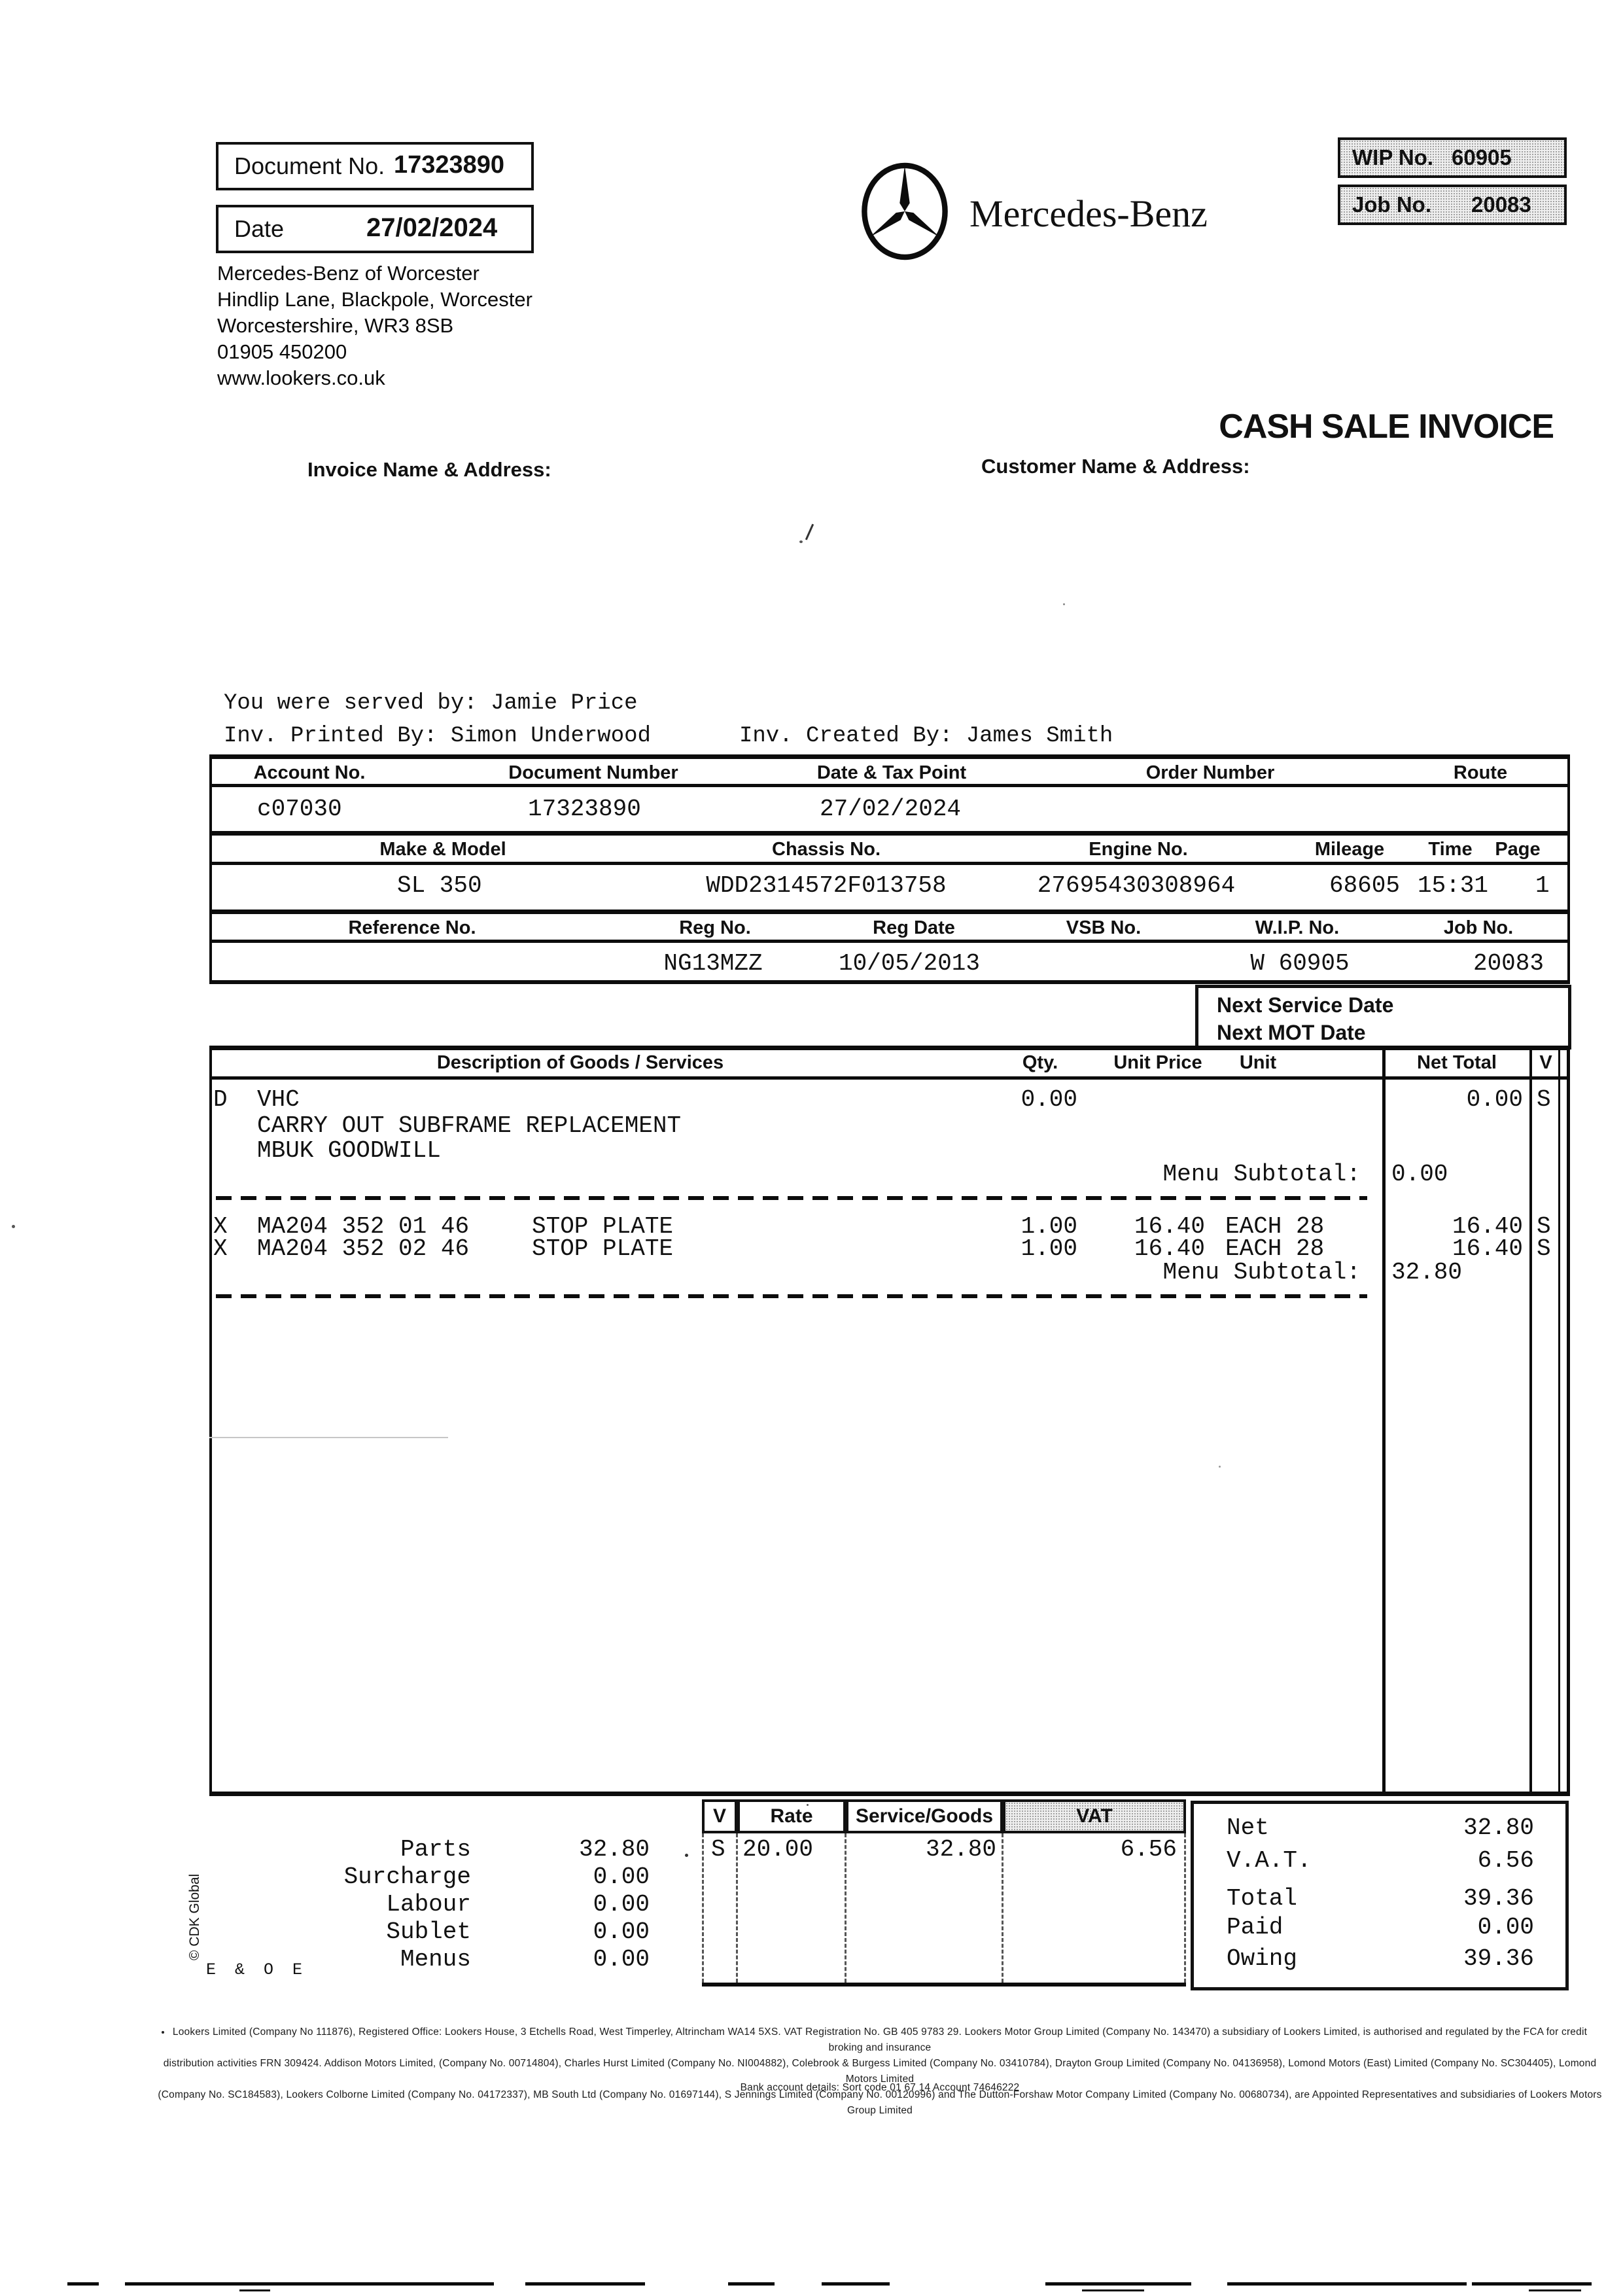  What do you see at coordinates (713, 963) in the screenshot?
I see `reg-no-value: NG13MZZ` at bounding box center [713, 963].